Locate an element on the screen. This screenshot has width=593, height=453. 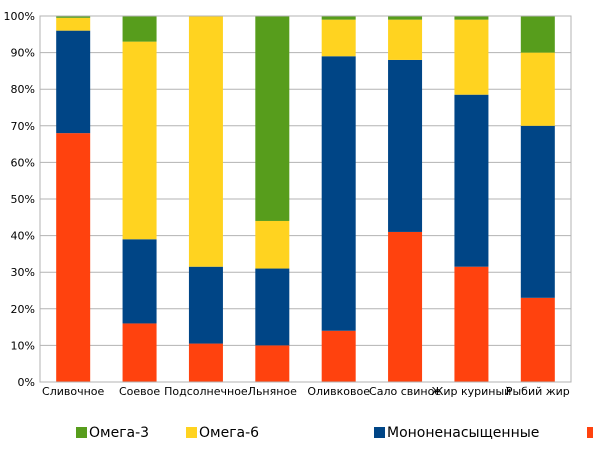
y-tick-label: 50% is located at coordinates (23, 199).